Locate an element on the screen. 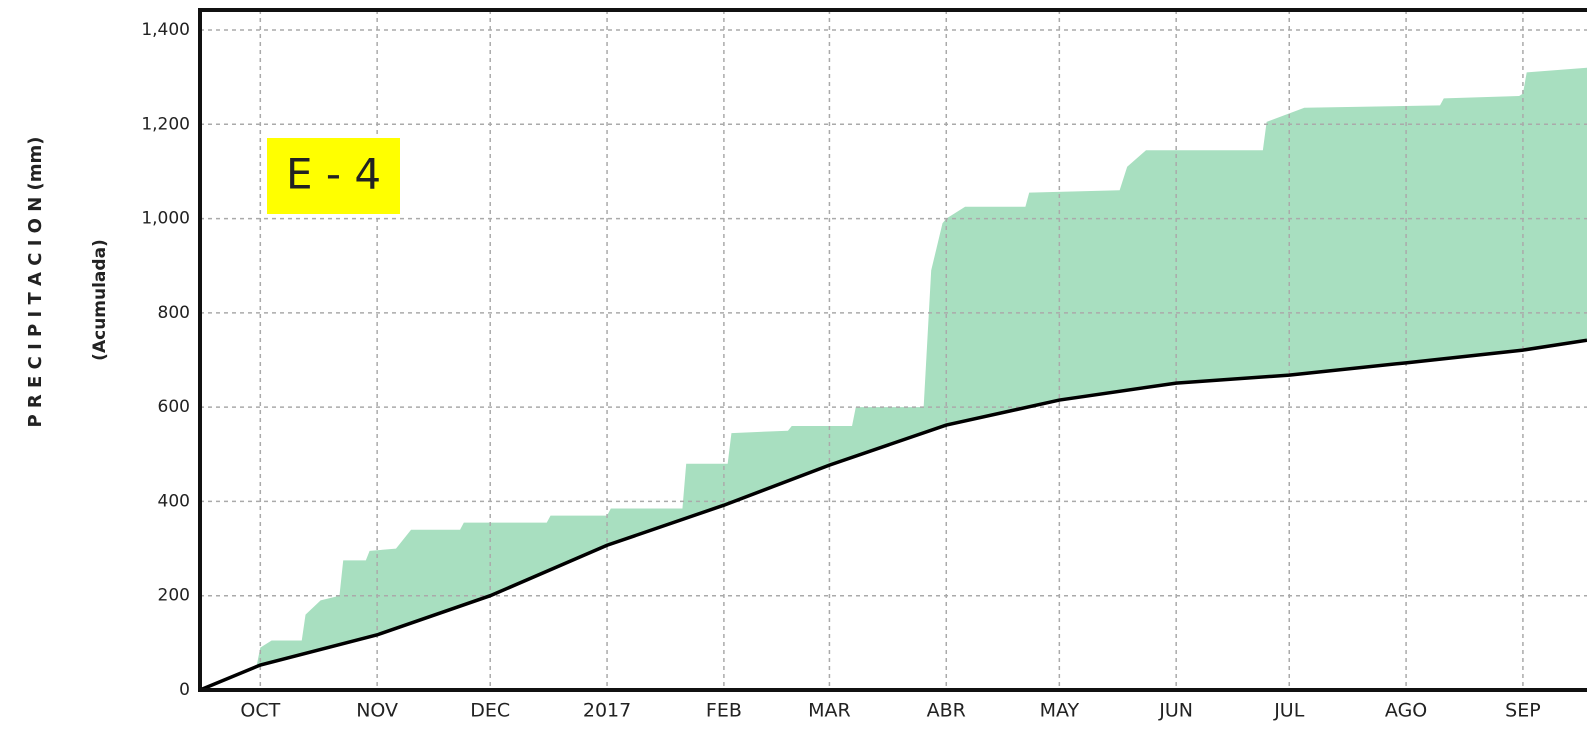  x-tick-label: JUN is located at coordinates (1175, 711).